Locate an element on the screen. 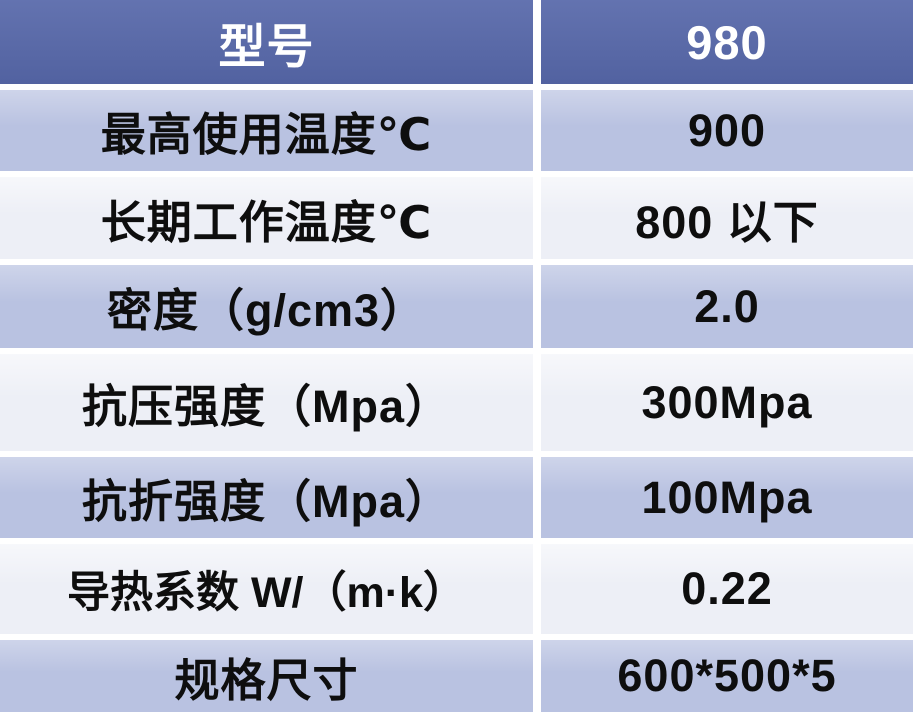  spec-value-max-temp: 900 is located at coordinates (727, 130).